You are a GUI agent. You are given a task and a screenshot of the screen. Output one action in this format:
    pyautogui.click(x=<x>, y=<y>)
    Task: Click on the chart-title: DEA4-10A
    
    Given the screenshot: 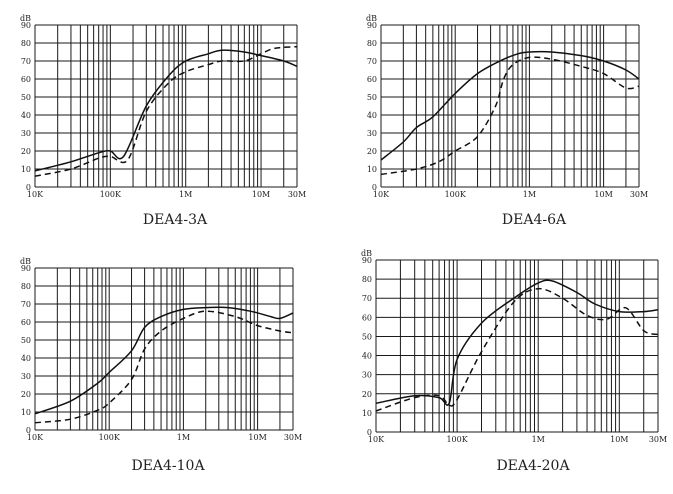 What is the action you would take?
    pyautogui.click(x=168, y=466)
    